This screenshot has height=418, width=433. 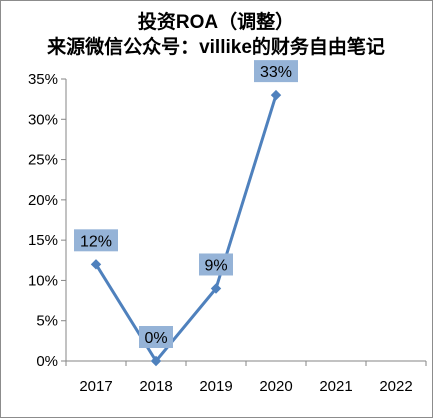 I want to click on data-label-text: 33%, so click(x=276, y=72).